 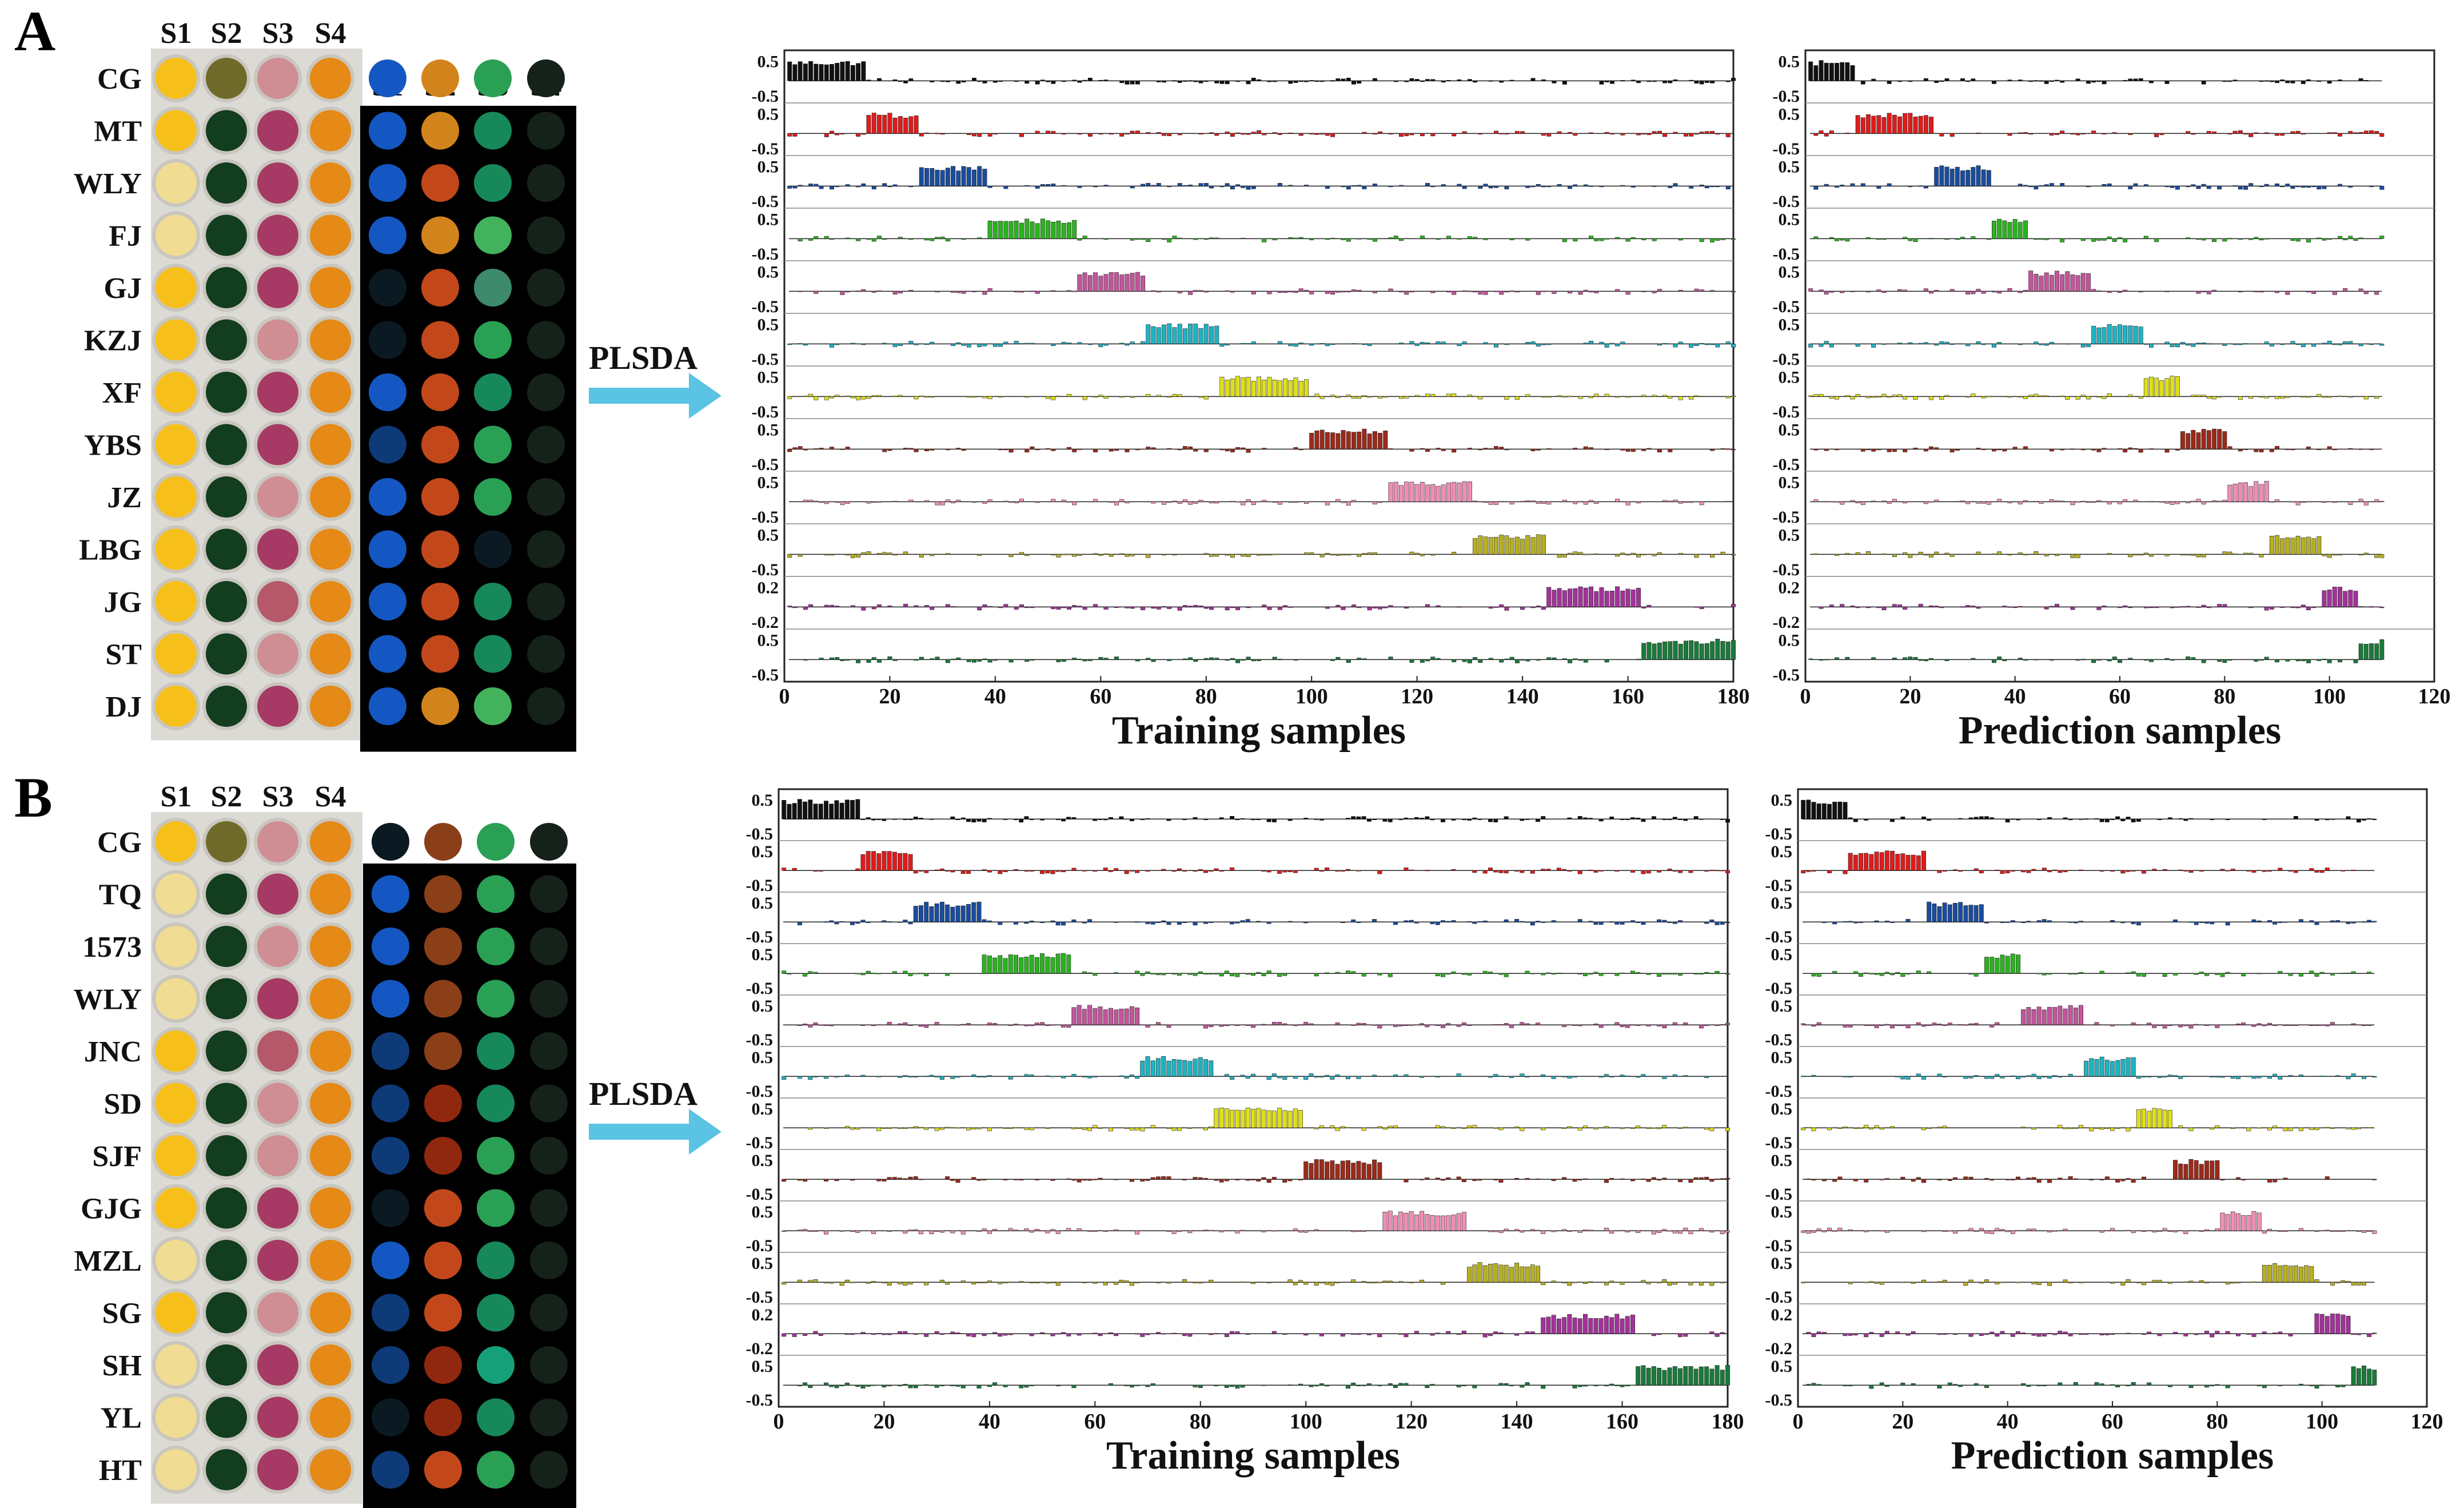 What do you see at coordinates (768, 482) in the screenshot?
I see `y-tick-label: 0.5` at bounding box center [768, 482].